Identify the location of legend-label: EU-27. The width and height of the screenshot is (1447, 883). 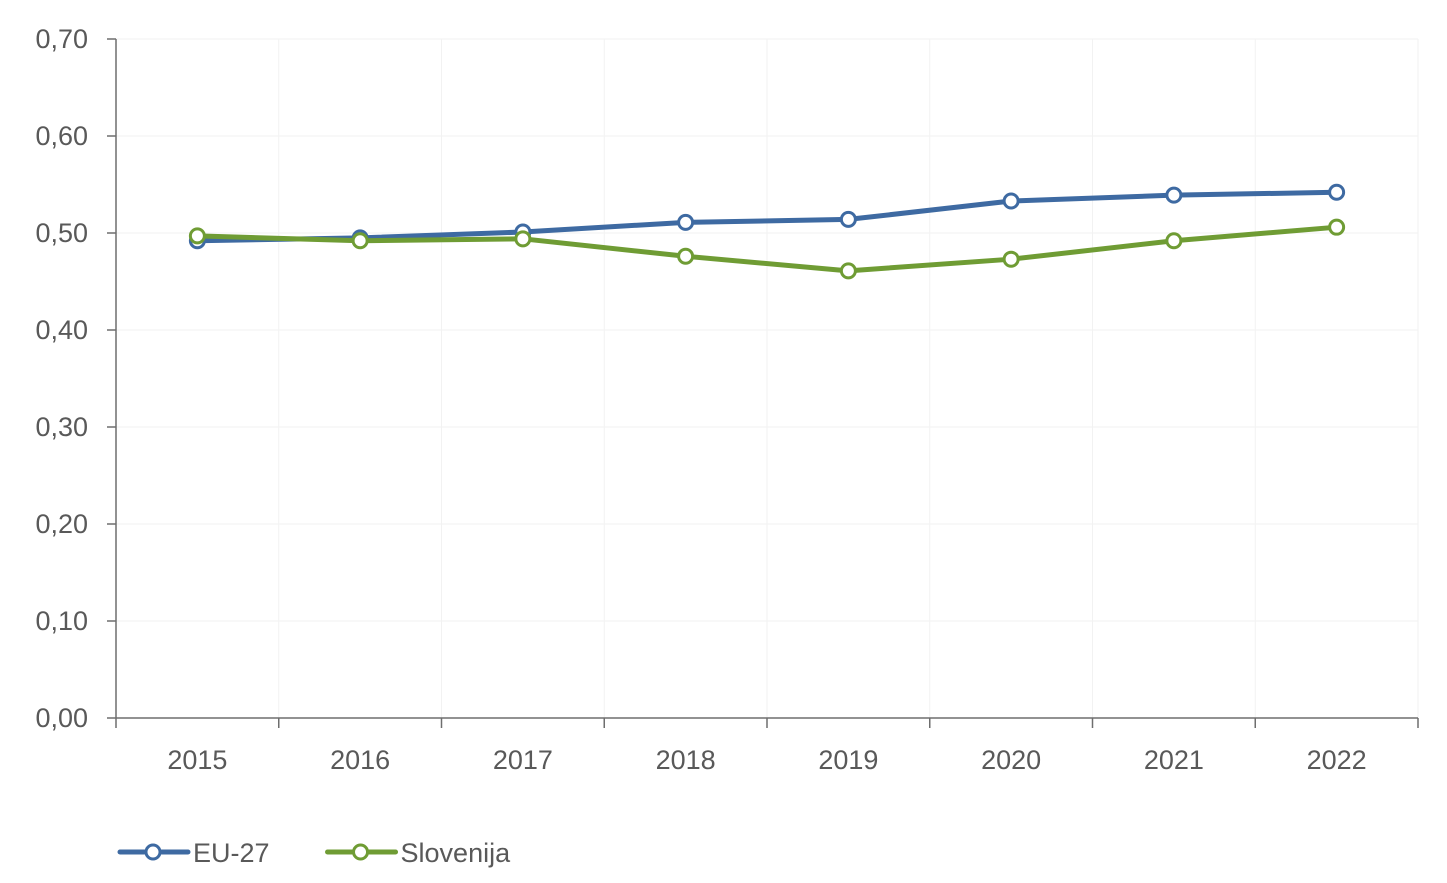
(231, 853).